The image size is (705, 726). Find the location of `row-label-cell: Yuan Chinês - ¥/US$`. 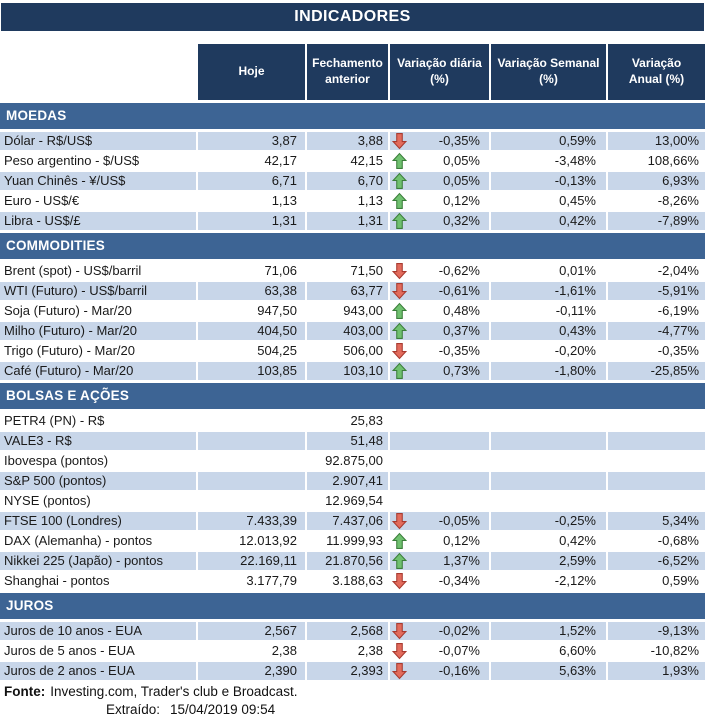

row-label-cell: Yuan Chinês - ¥/US$ is located at coordinates (98, 181).